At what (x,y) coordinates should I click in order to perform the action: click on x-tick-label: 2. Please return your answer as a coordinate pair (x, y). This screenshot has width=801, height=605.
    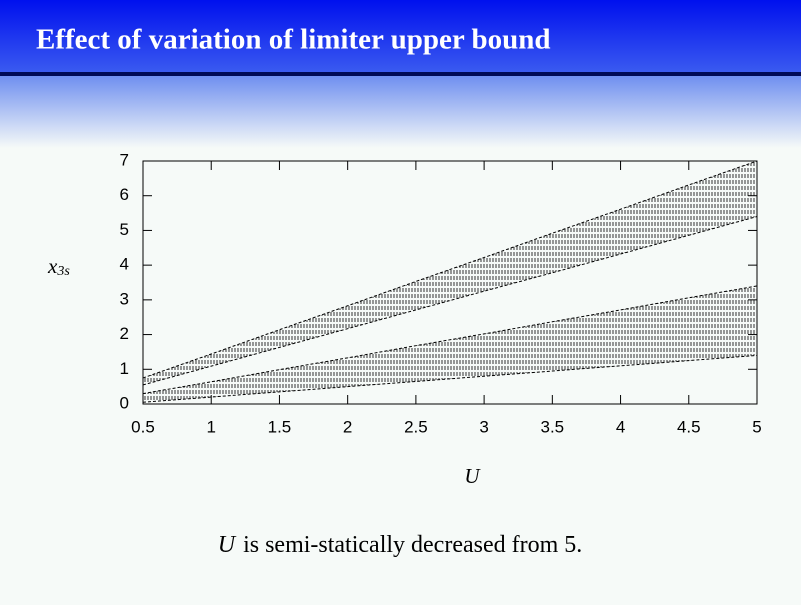
    Looking at the image, I should click on (347, 426).